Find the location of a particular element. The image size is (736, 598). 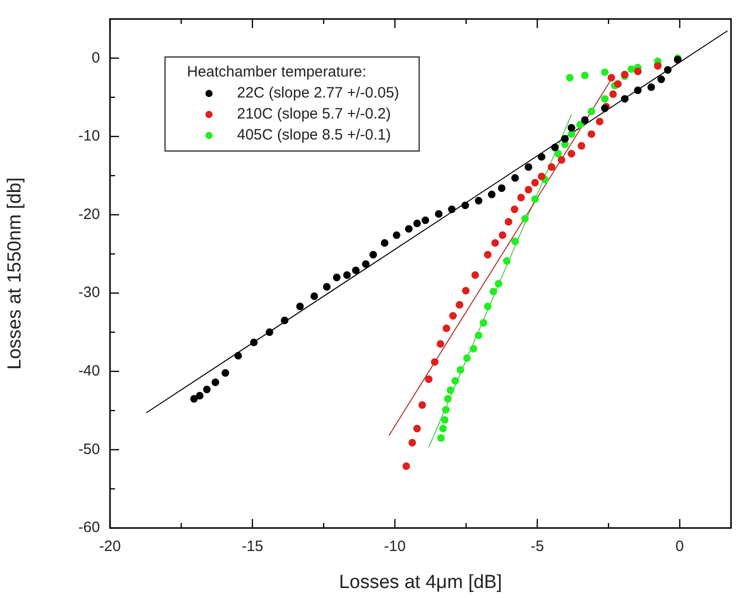

x-tick-label: -20 is located at coordinates (110, 547).